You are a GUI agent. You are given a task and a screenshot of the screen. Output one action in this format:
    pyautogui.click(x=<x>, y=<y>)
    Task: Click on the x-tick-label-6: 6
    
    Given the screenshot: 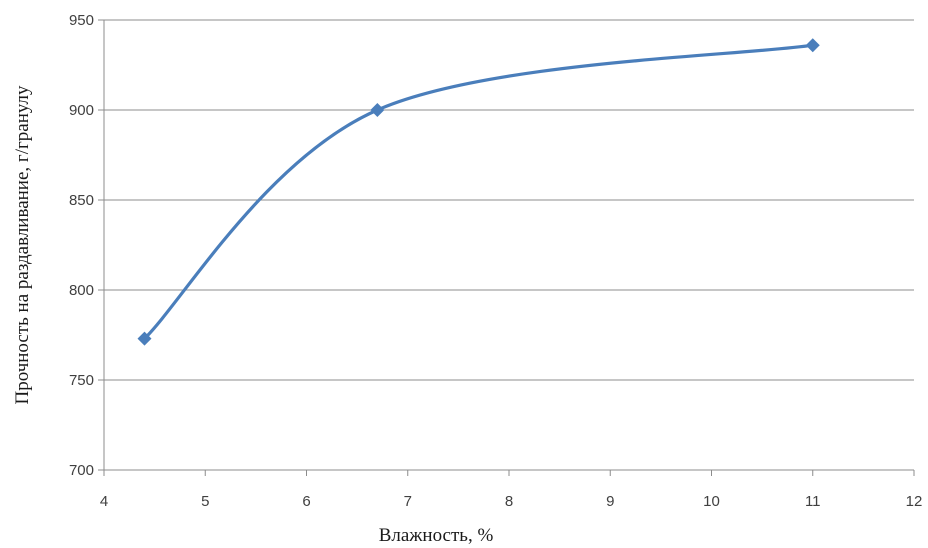 What is the action you would take?
    pyautogui.click(x=306, y=501)
    